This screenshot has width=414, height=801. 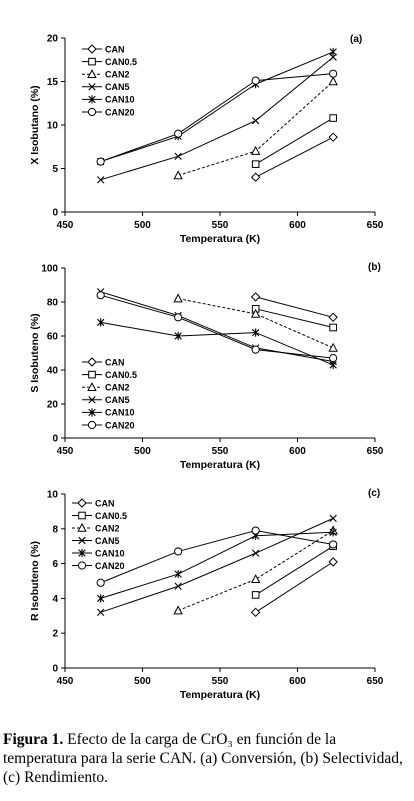 I want to click on chart-2-panel-label: (c), so click(x=374, y=493).